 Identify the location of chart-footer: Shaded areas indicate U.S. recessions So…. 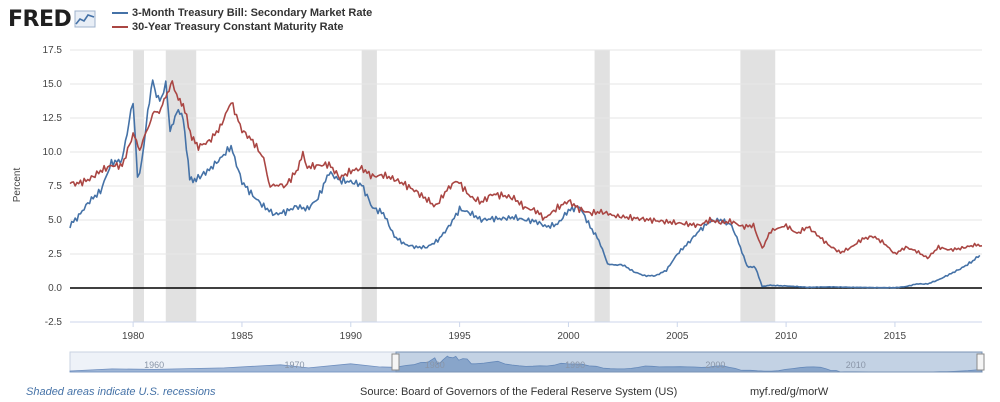
(500, 393).